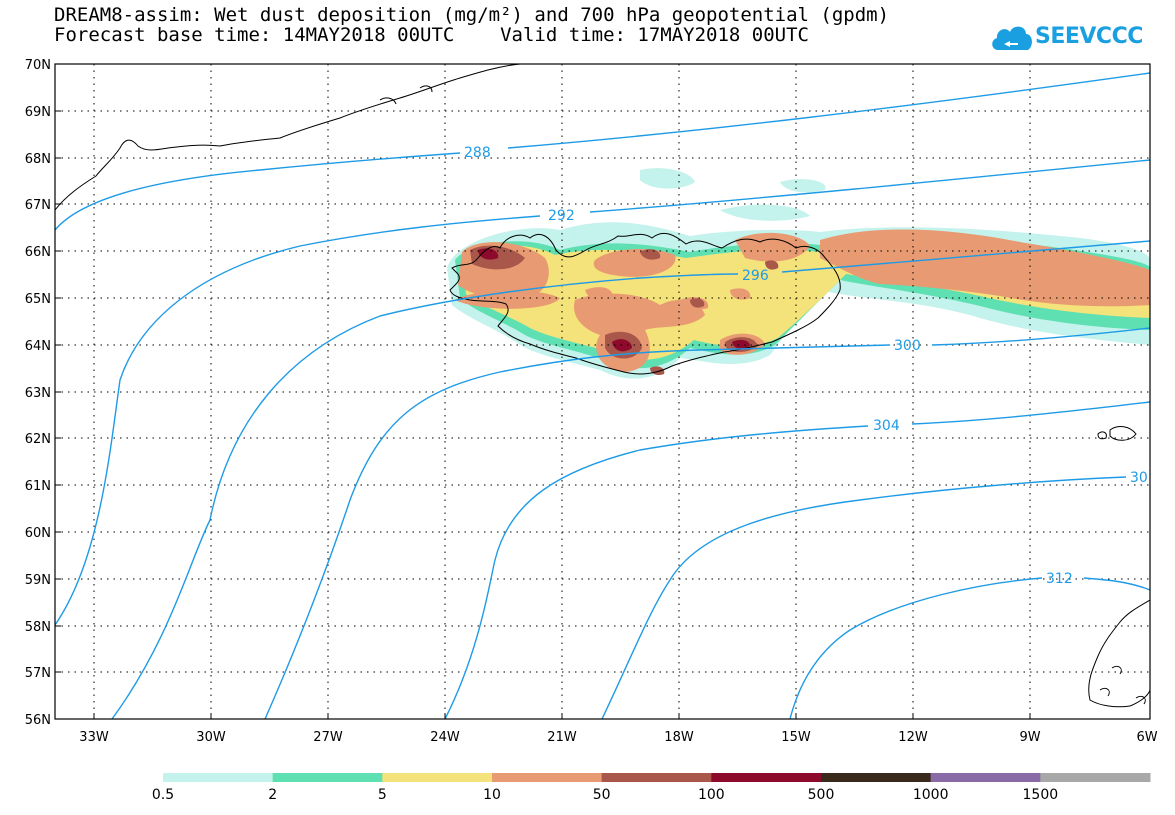 Image resolution: width=1175 pixels, height=815 pixels. What do you see at coordinates (38, 112) in the screenshot?
I see `lat-label: 69N` at bounding box center [38, 112].